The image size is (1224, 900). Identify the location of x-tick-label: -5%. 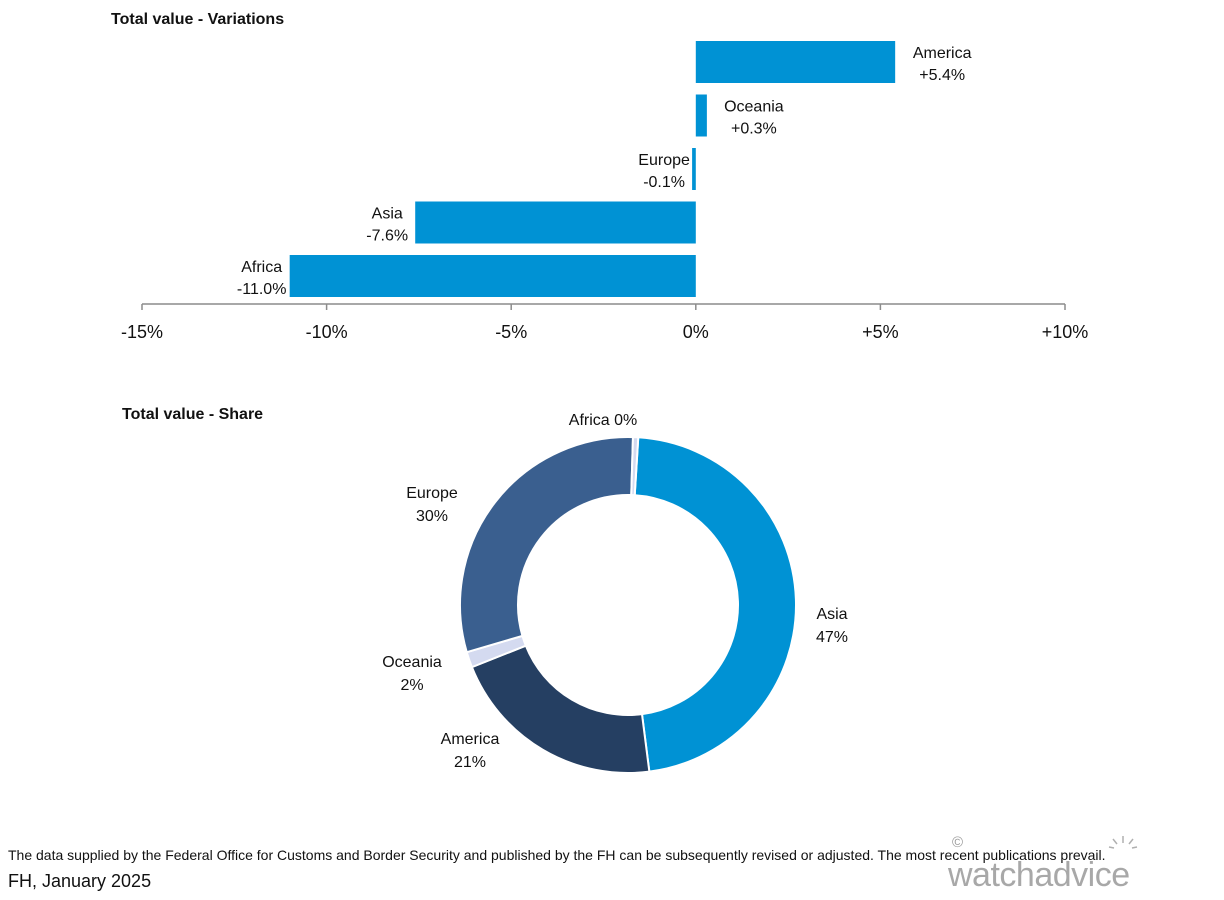
(511, 332).